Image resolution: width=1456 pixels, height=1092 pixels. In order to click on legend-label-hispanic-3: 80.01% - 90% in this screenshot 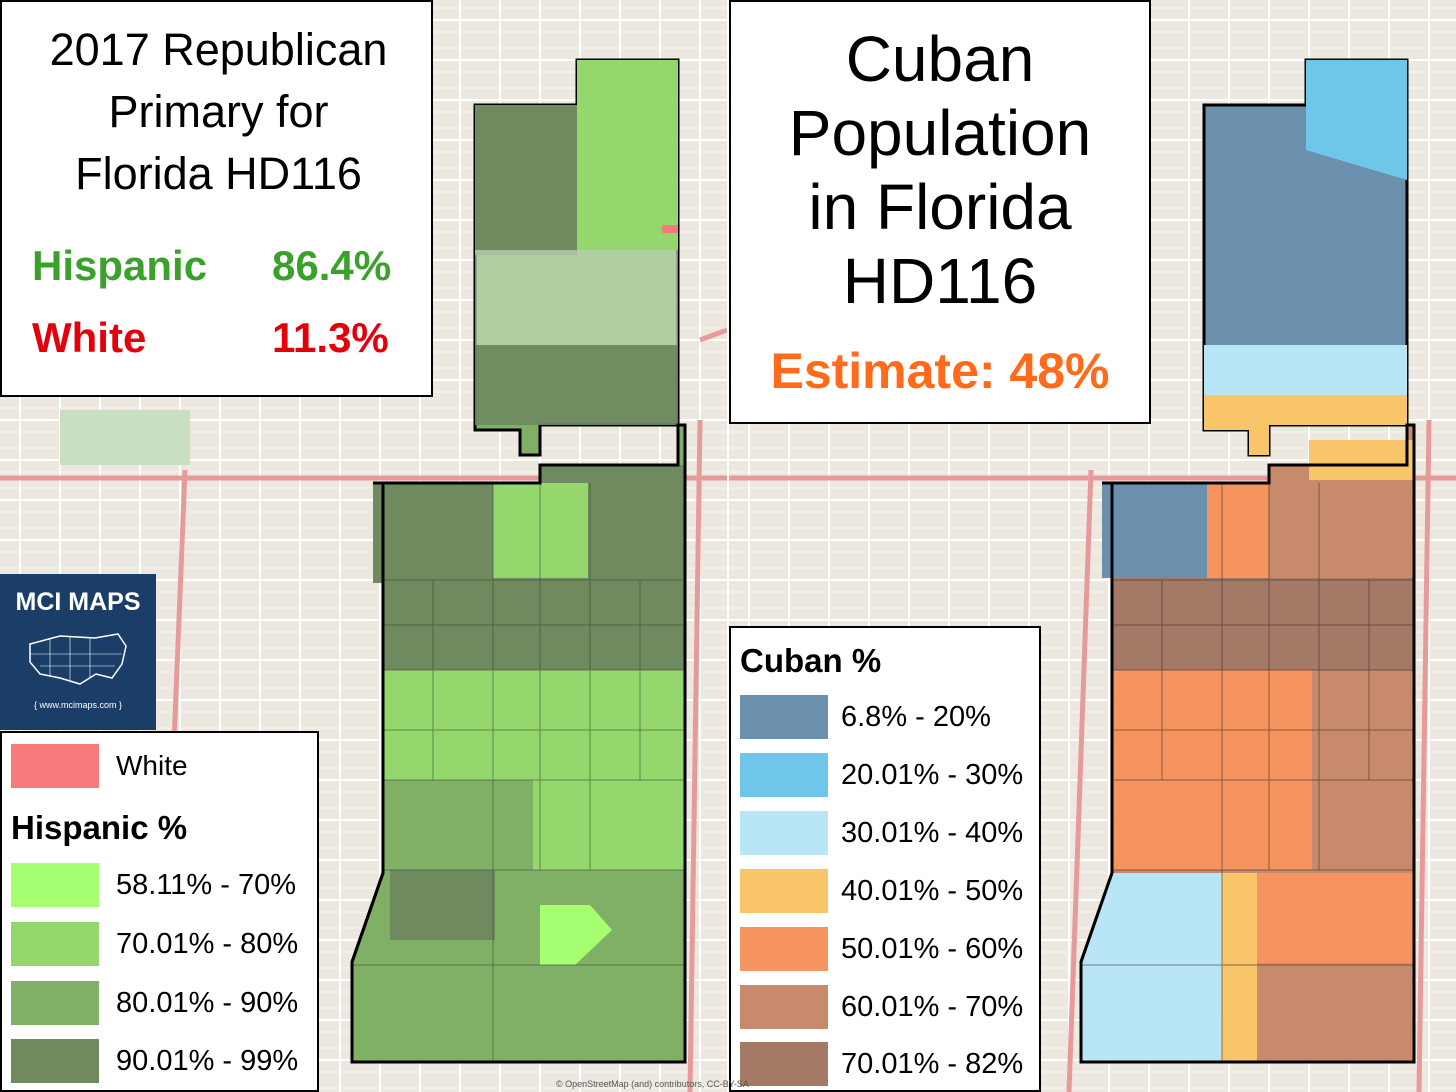, I will do `click(207, 1003)`.